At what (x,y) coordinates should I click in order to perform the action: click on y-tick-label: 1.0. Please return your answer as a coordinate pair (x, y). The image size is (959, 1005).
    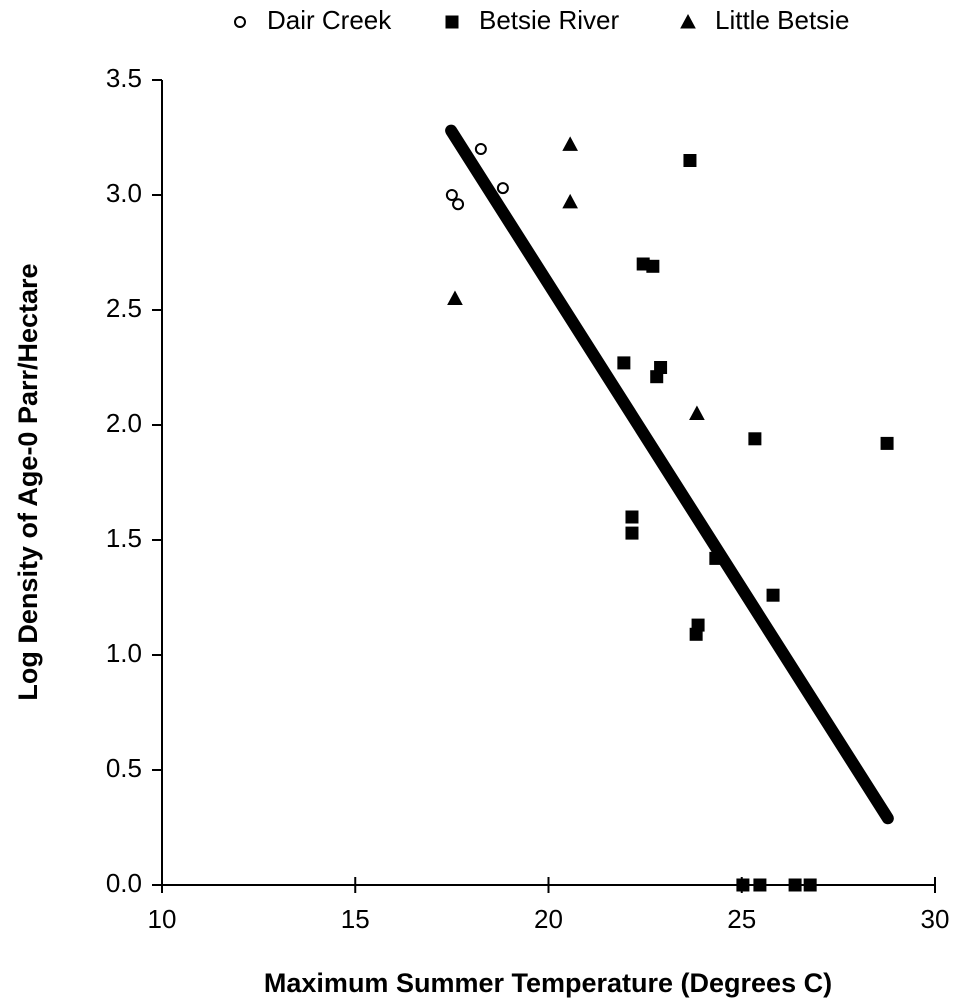
    Looking at the image, I should click on (124, 653).